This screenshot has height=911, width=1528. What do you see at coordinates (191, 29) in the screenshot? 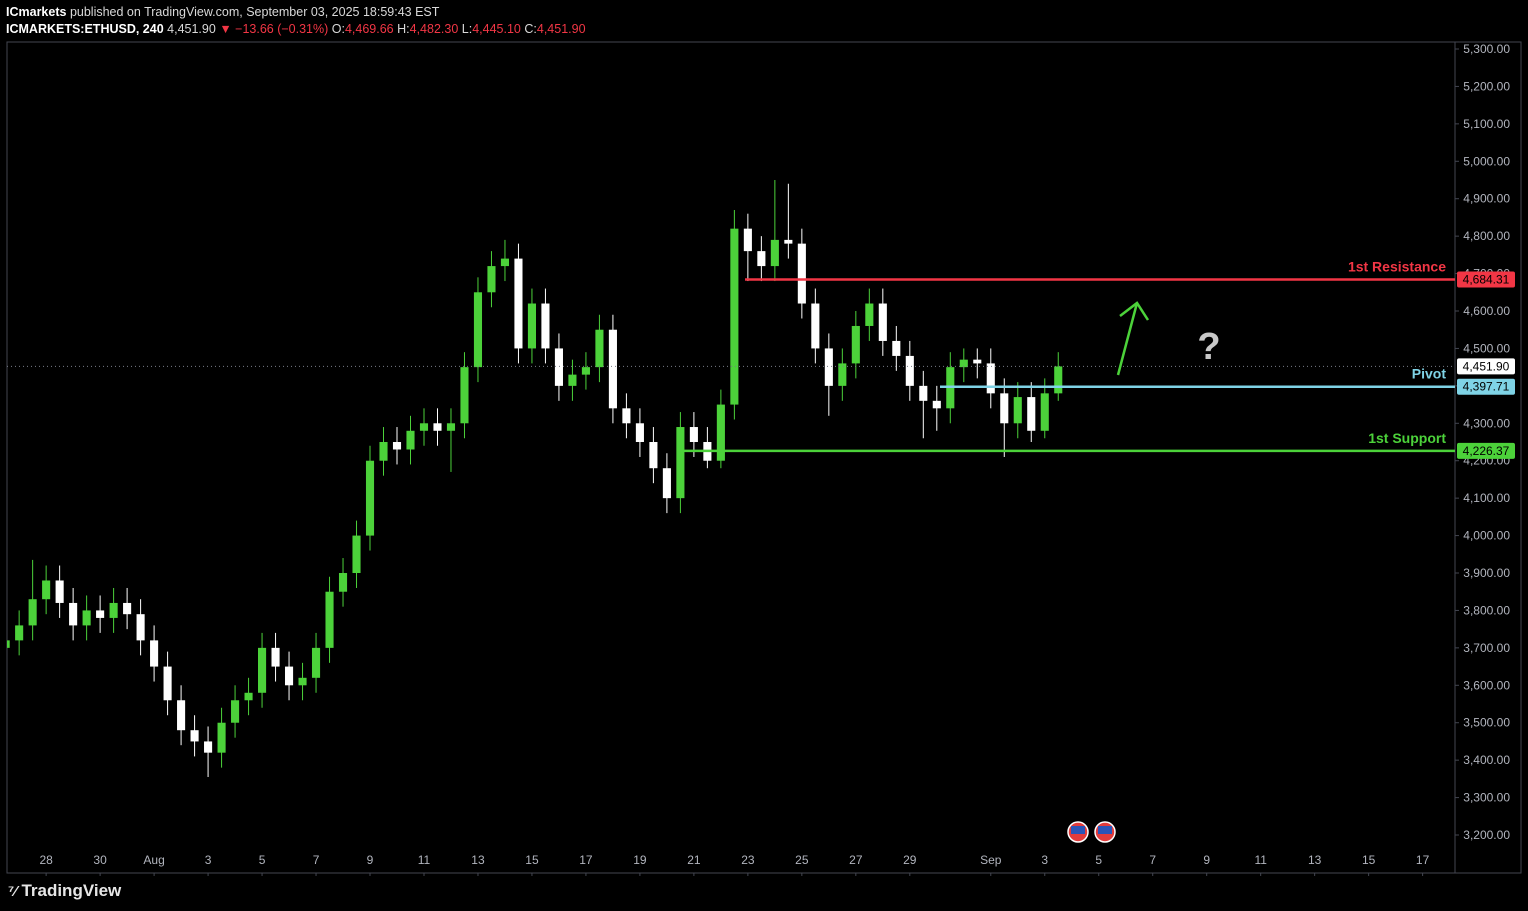
I see `price: 4,451.90` at bounding box center [191, 29].